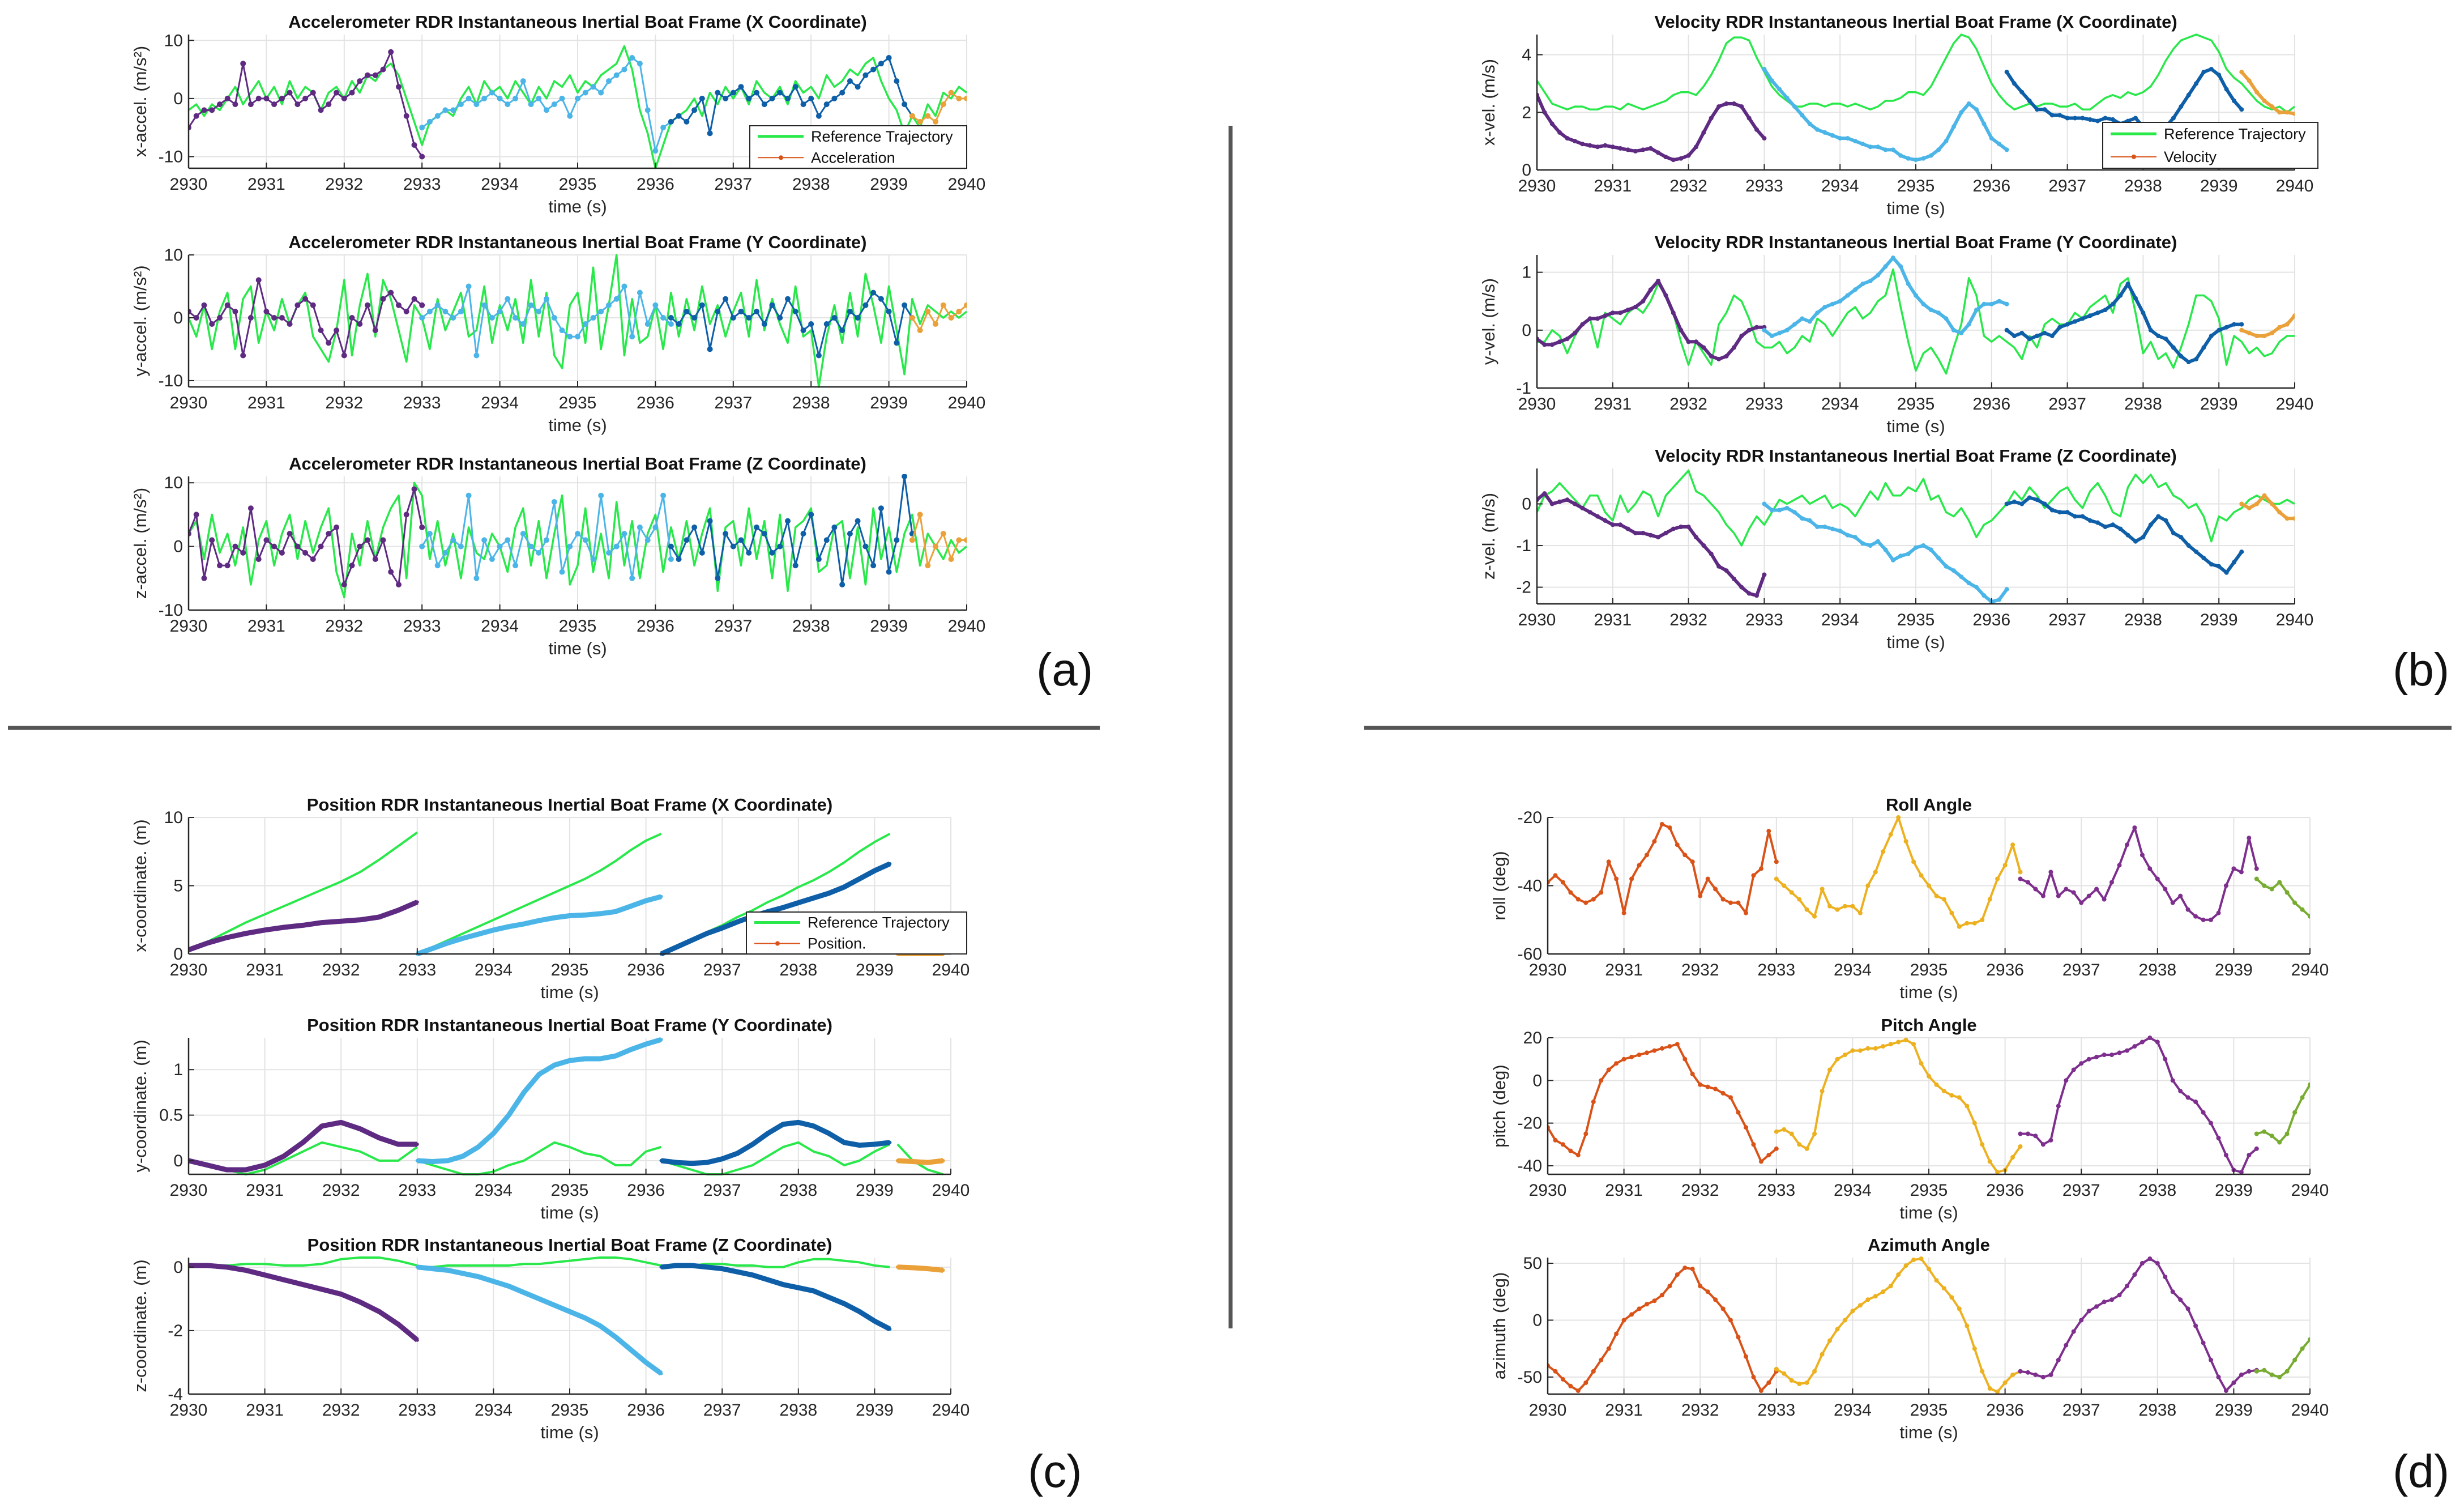  Describe the element at coordinates (189, 626) in the screenshot. I see `x-tick-label: 2930` at that location.